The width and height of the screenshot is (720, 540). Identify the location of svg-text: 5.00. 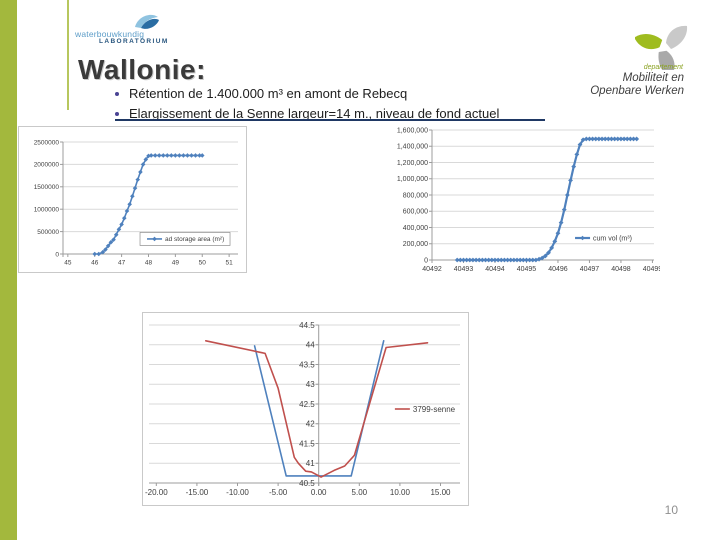
(360, 492).